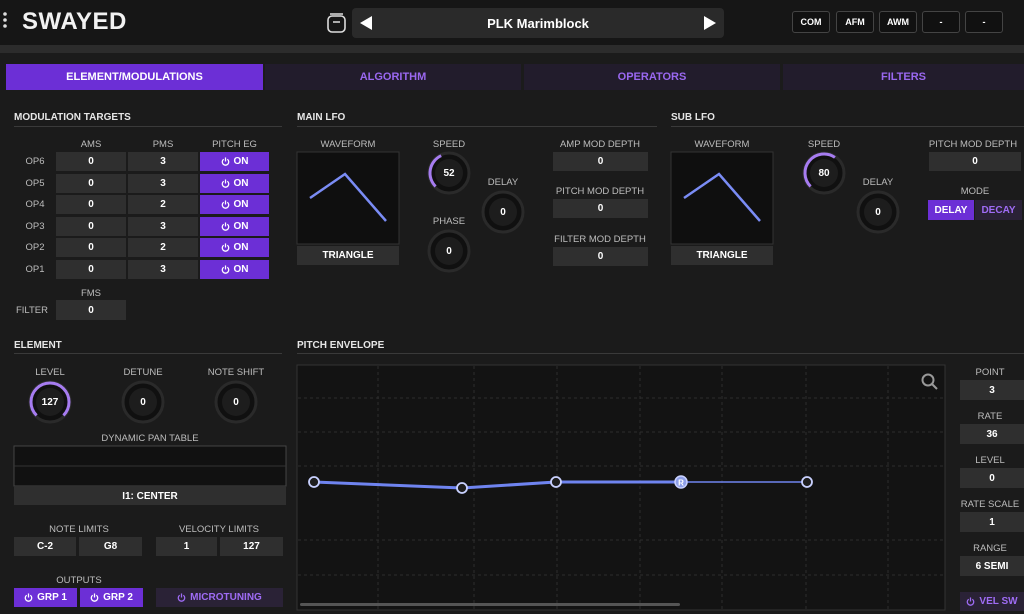  Describe the element at coordinates (992, 566) in the screenshot. I see `param-value: 6 SEMI` at that location.